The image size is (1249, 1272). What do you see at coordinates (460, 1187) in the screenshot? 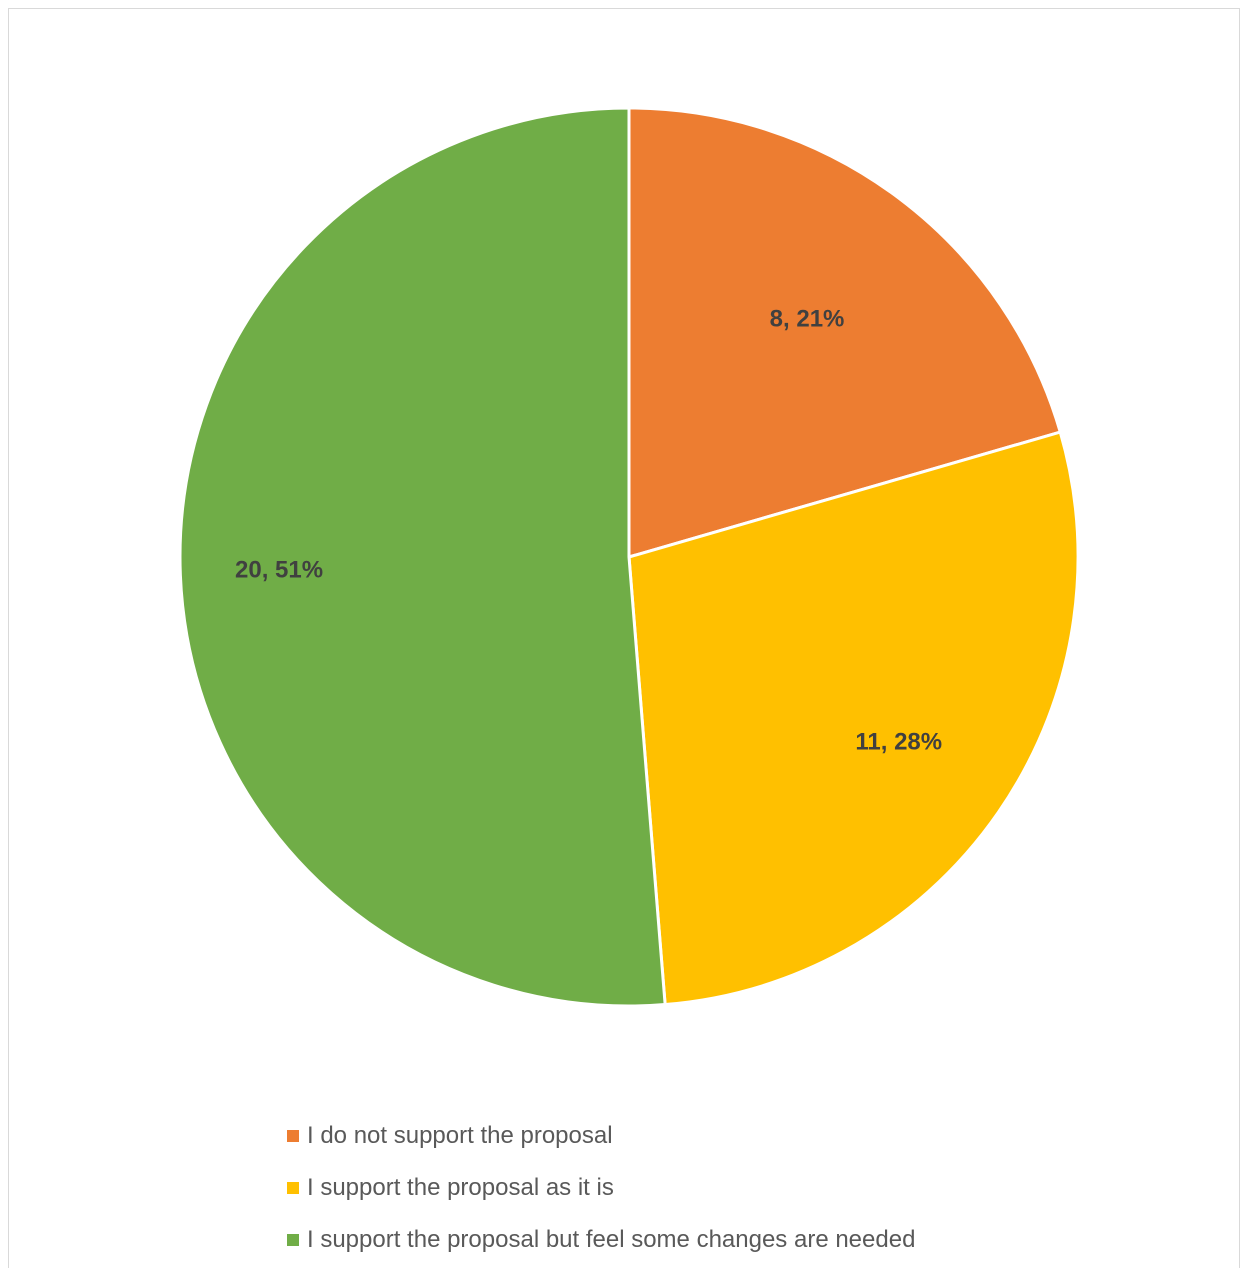
I see `legend-label: I support the proposal as it is` at bounding box center [460, 1187].